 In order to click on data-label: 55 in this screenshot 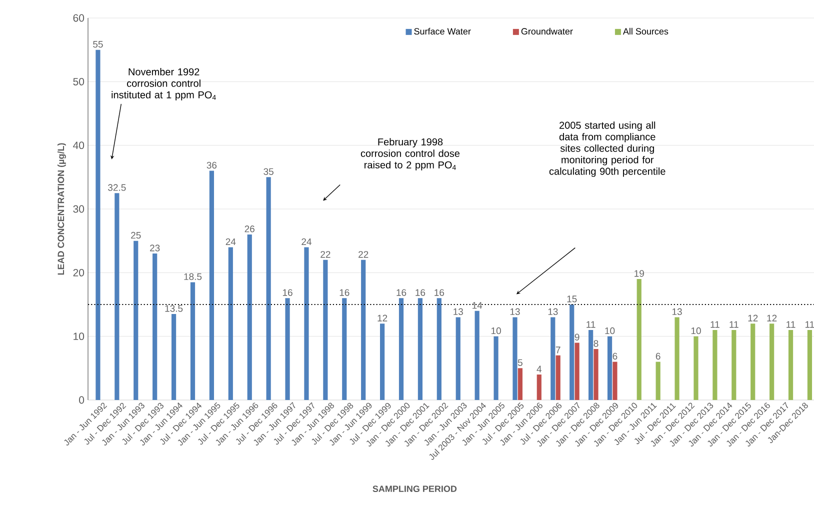, I will do `click(98, 44)`.